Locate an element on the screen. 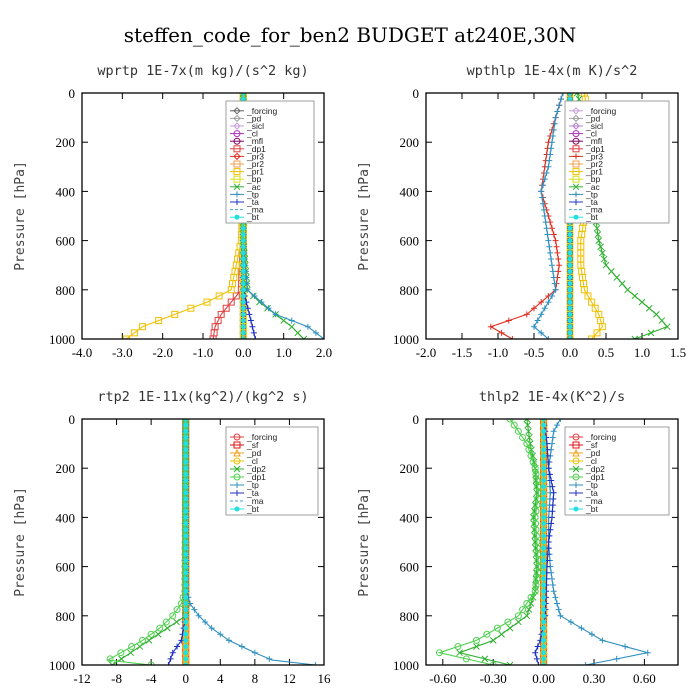 Image resolution: width=700 pixels, height=700 pixels. y-tick-label: 0 is located at coordinates (416, 419).